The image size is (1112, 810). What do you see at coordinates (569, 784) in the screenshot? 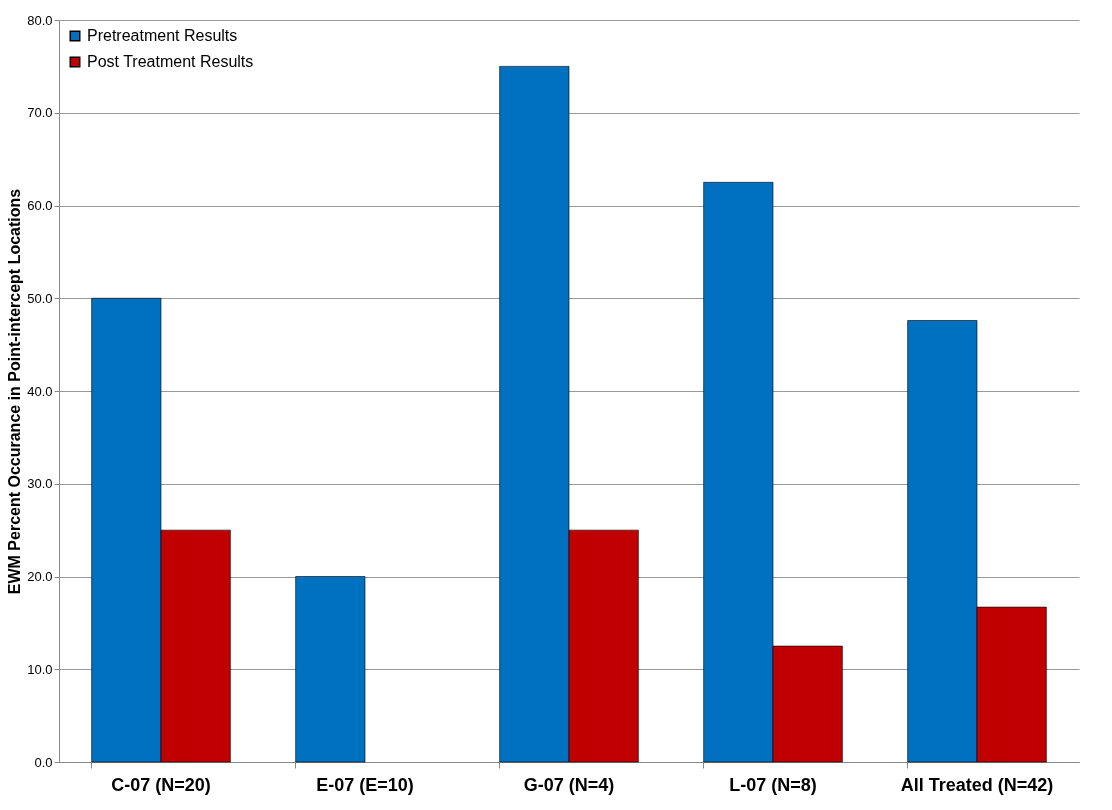
I see `x-tick-label: G-07 (N=4)` at bounding box center [569, 784].